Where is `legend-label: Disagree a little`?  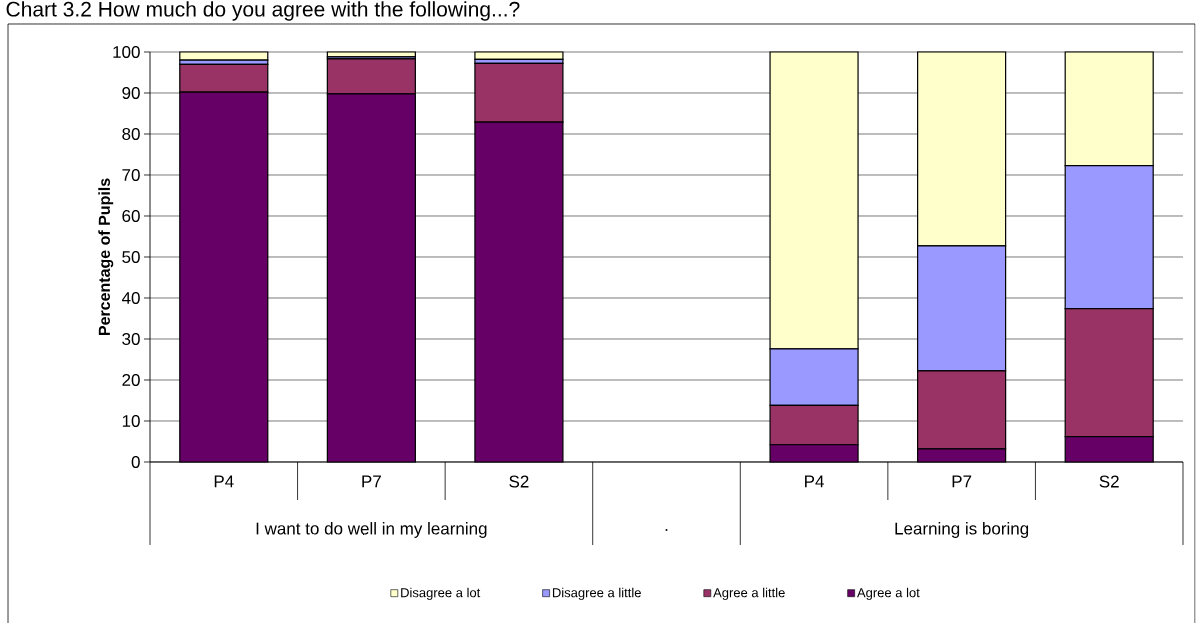 legend-label: Disagree a little is located at coordinates (596, 593).